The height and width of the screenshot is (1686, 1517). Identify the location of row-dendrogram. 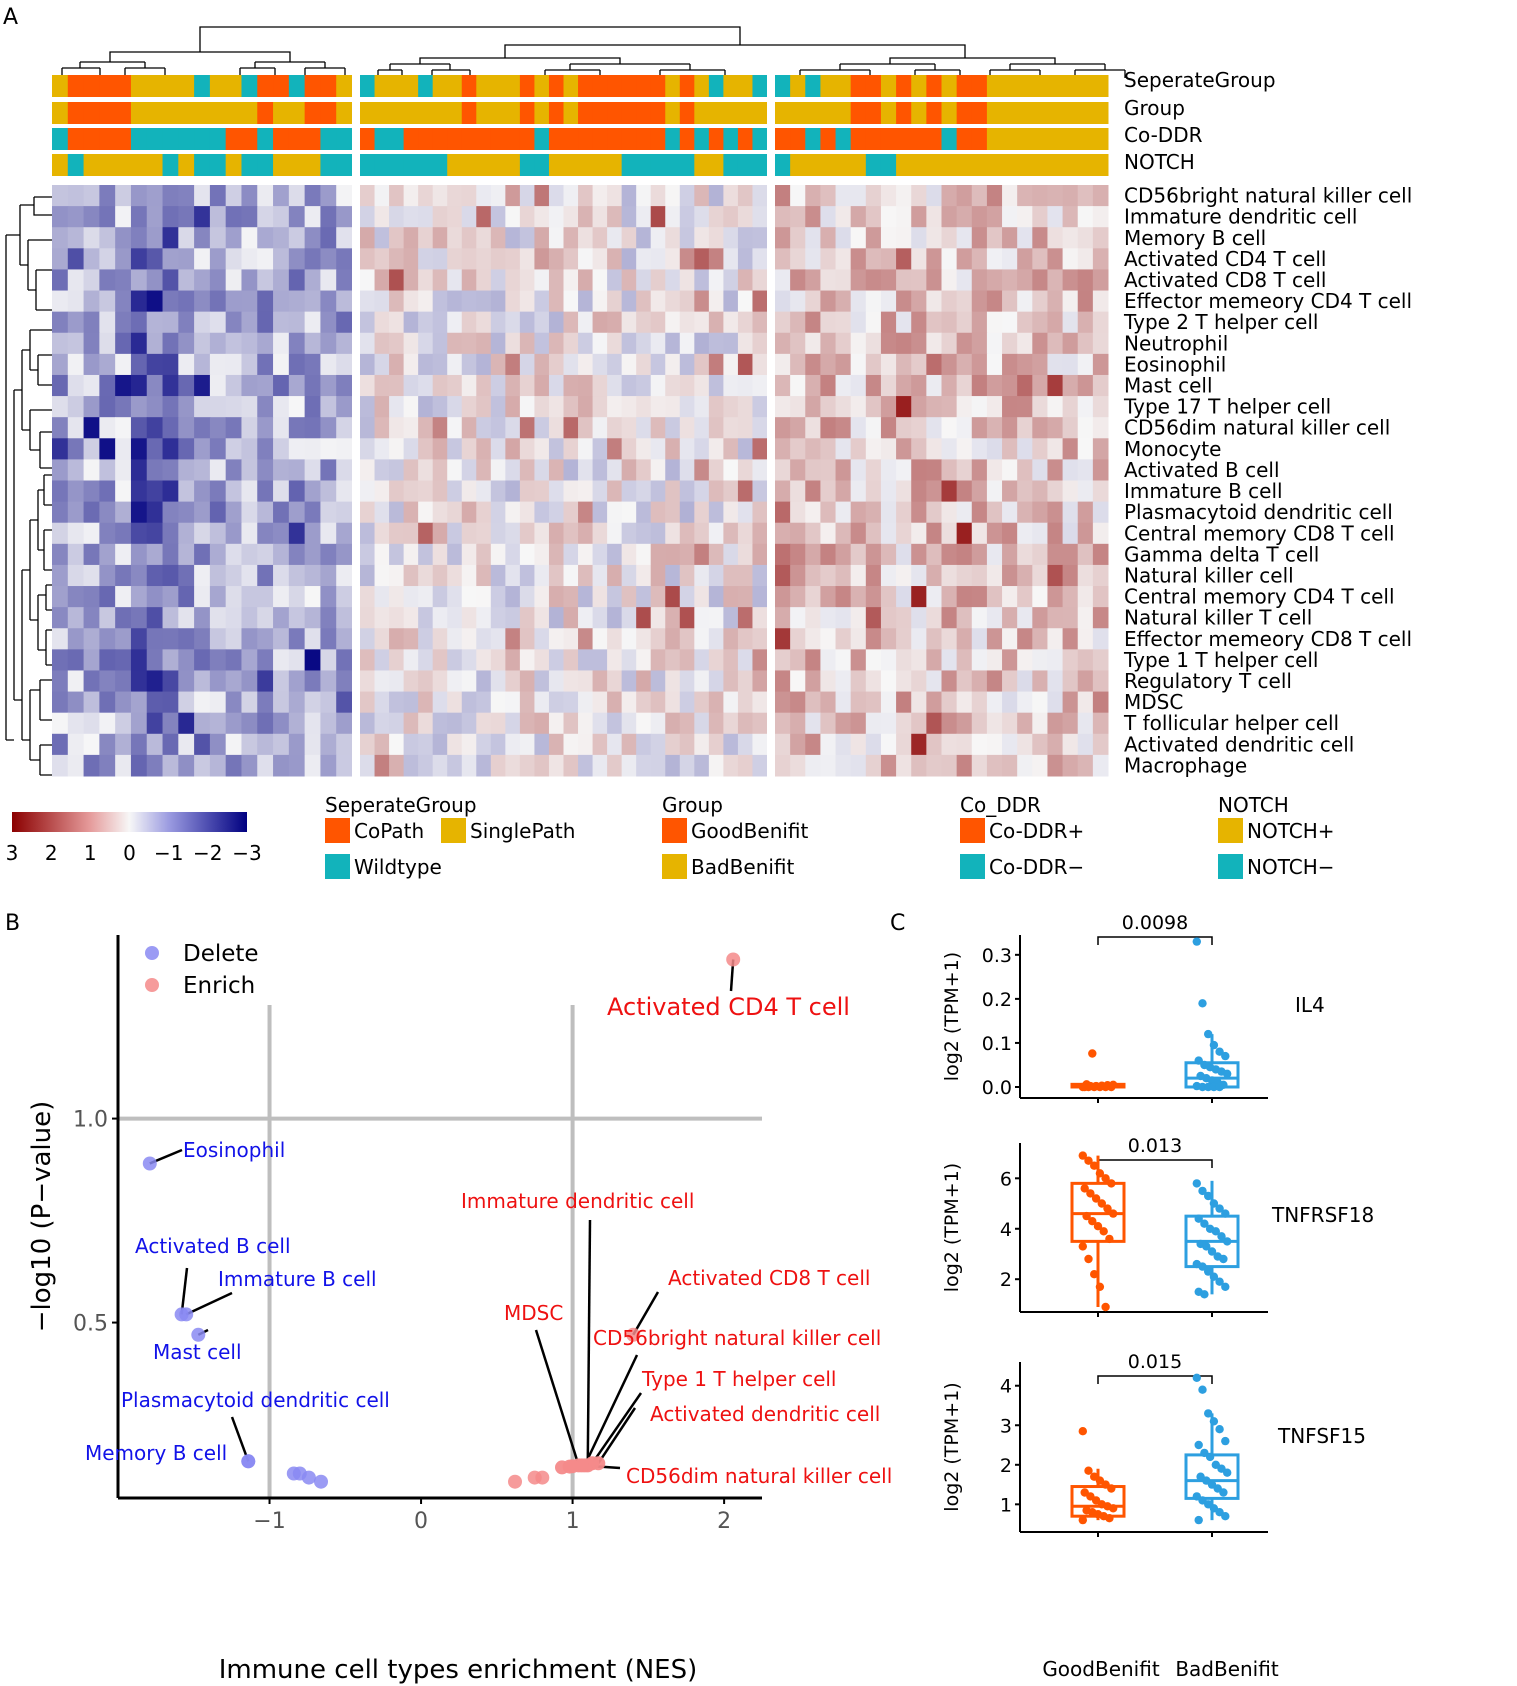
(28, 486).